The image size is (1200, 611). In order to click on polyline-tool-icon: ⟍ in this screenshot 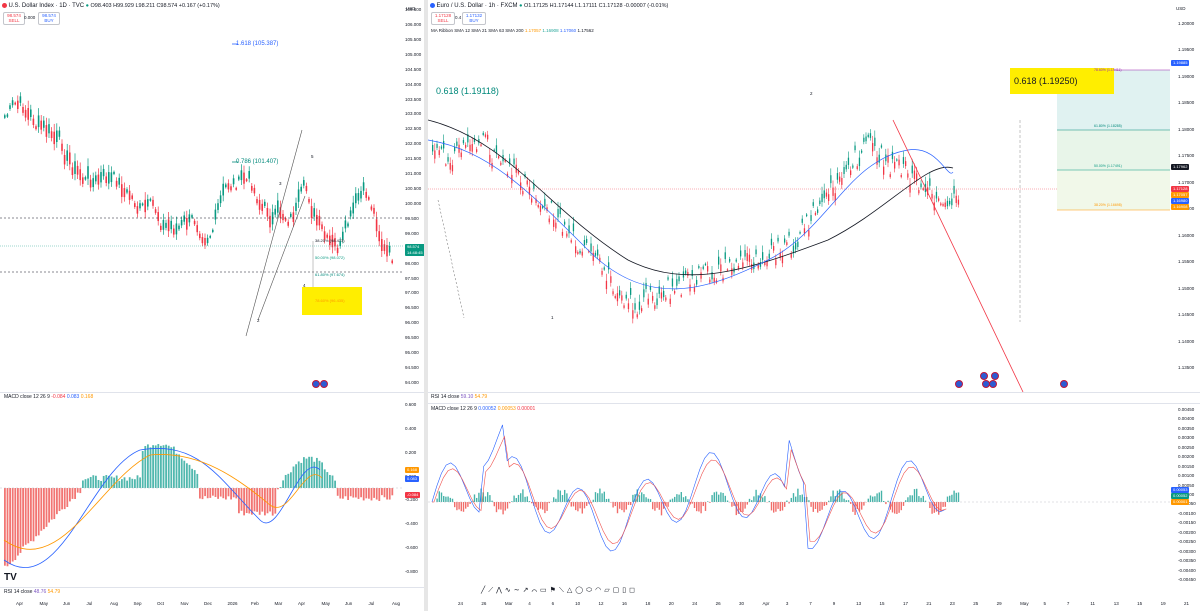, I will do `click(562, 590)`.